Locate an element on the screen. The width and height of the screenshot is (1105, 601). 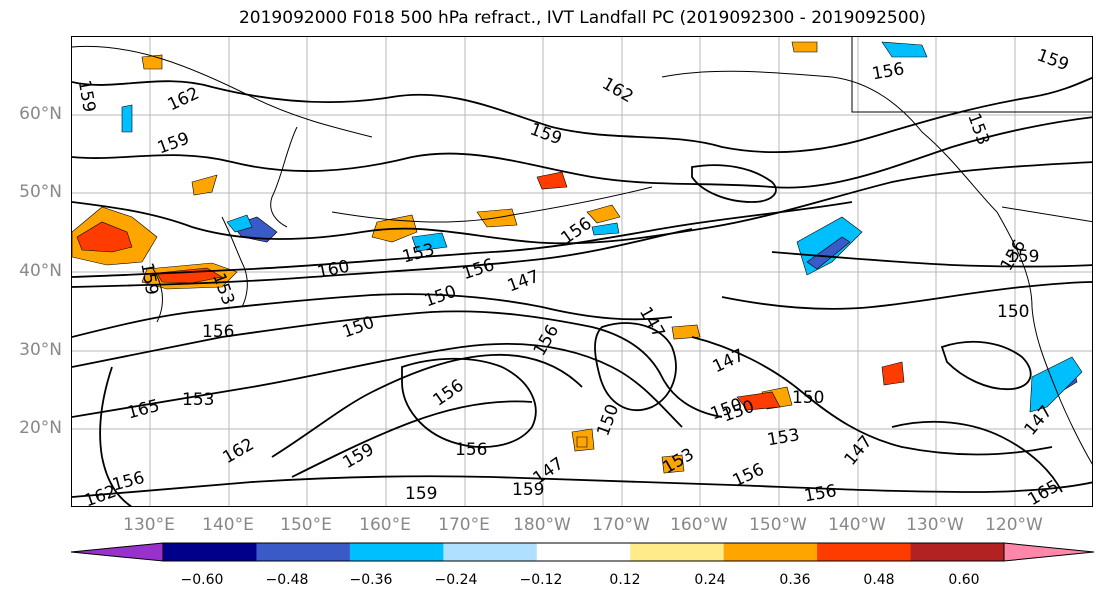
colorbar-outline is located at coordinates (583, 552).